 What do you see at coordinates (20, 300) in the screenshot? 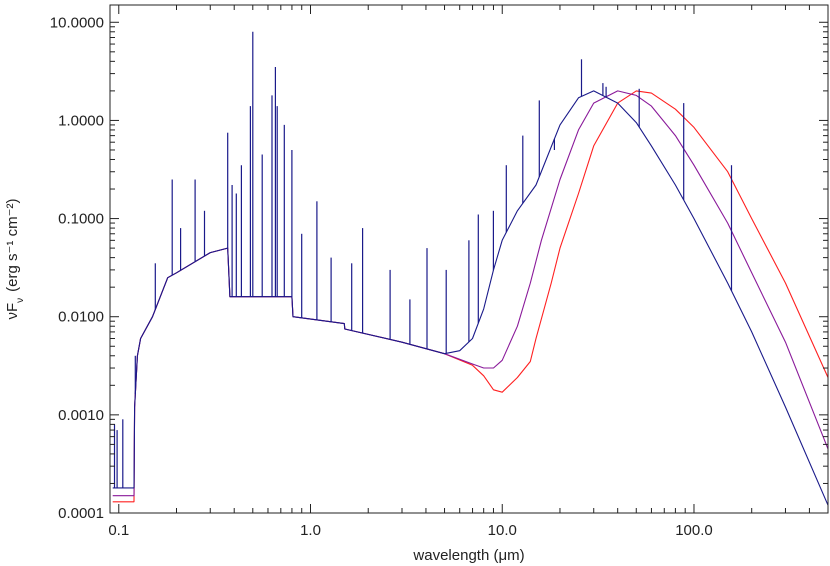
I see `y-label-subscript: ν` at bounding box center [20, 300].